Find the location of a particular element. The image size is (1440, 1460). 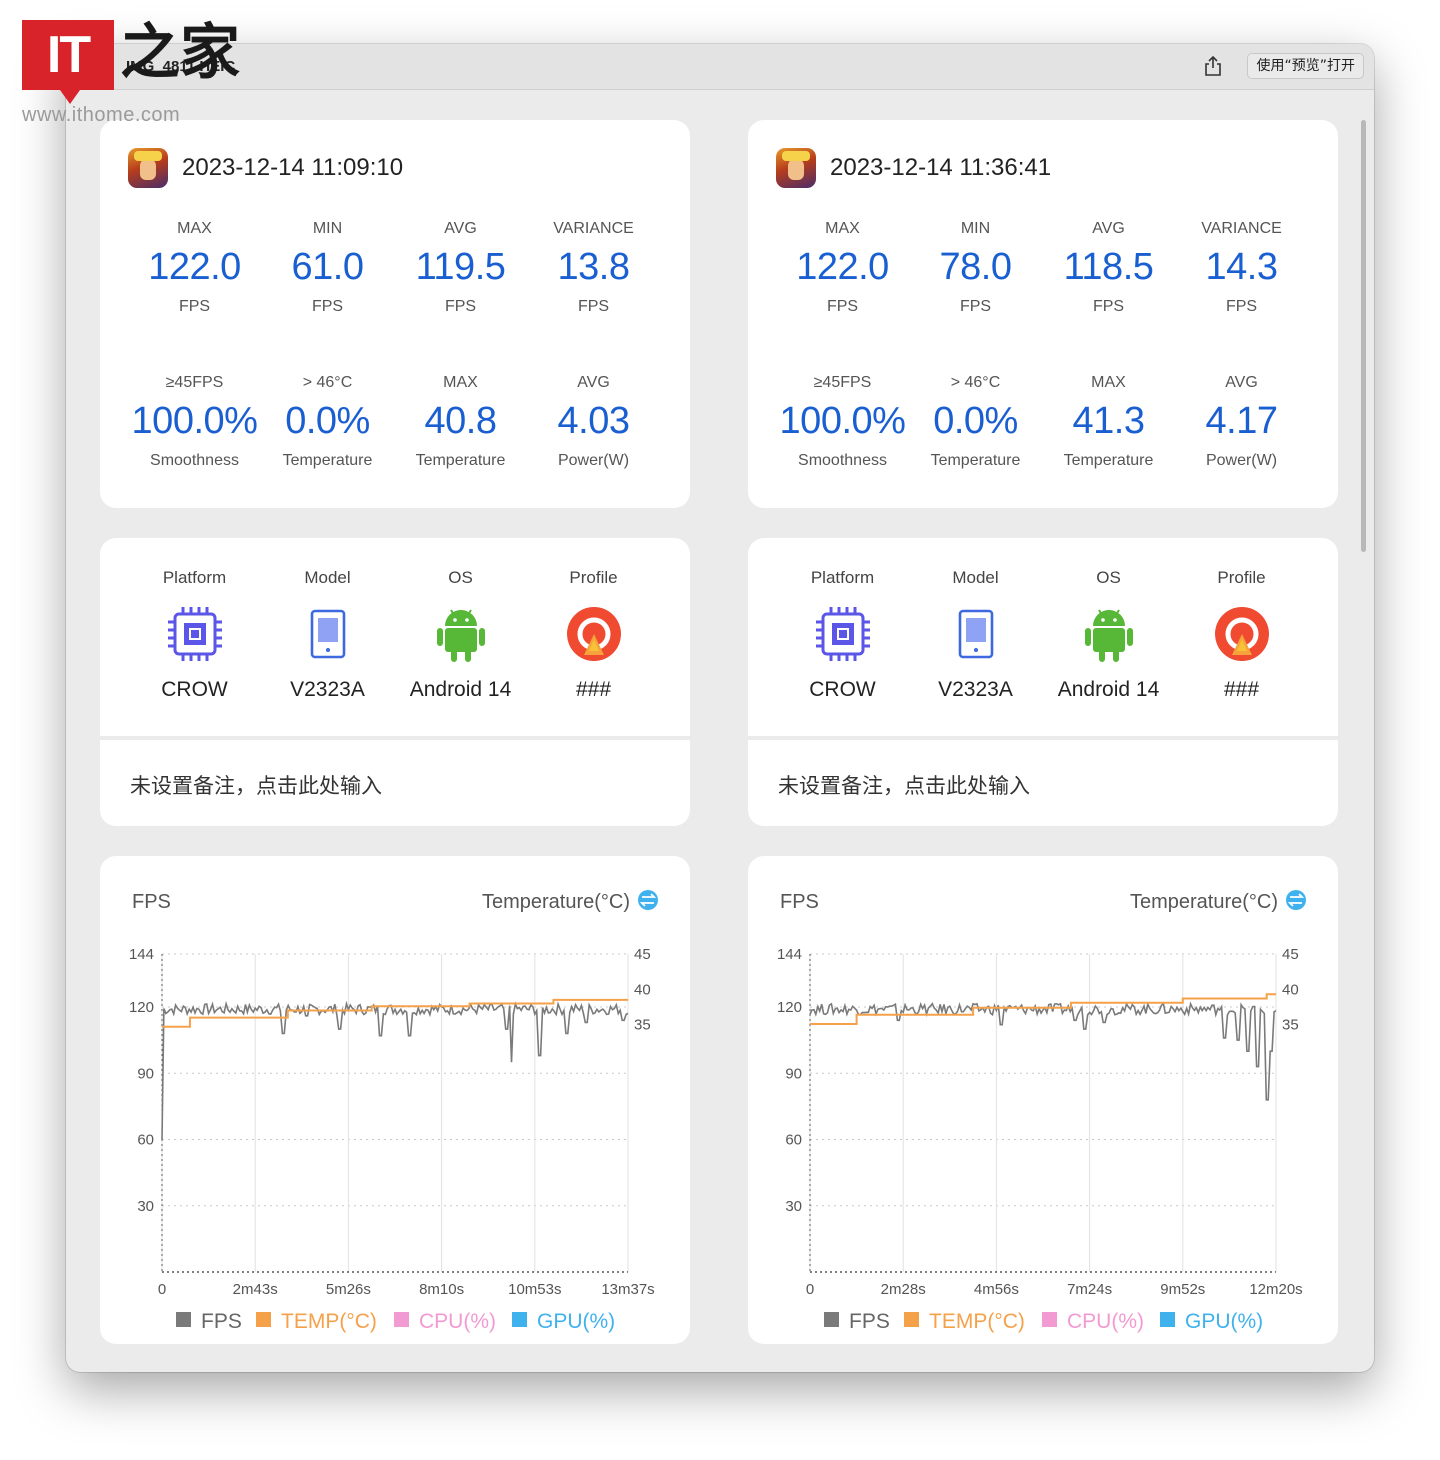

scrollbar is located at coordinates (1363, 336).